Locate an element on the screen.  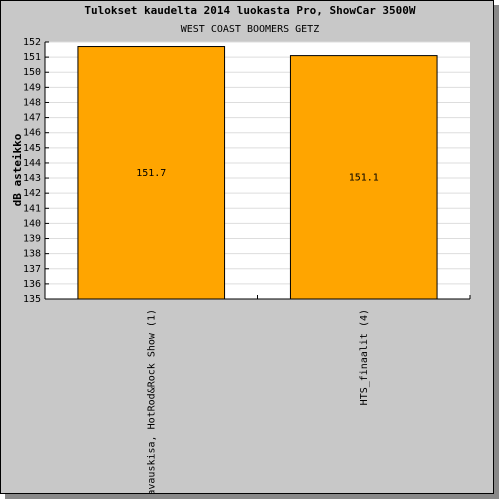
y-tick-label: 147 is located at coordinates (32, 118).